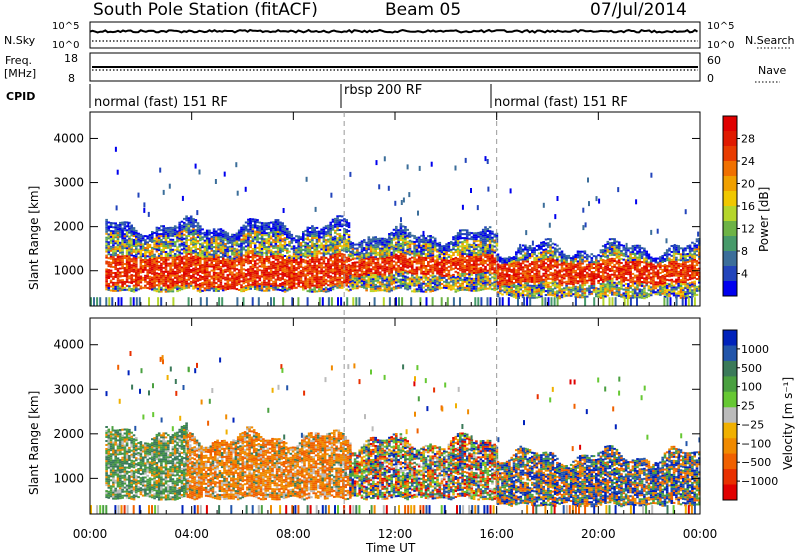 Image resolution: width=800 pixels, height=554 pixels. Describe the element at coordinates (65, 45) in the screenshot. I see `noise-left-tick-bottom: 10^0` at that location.